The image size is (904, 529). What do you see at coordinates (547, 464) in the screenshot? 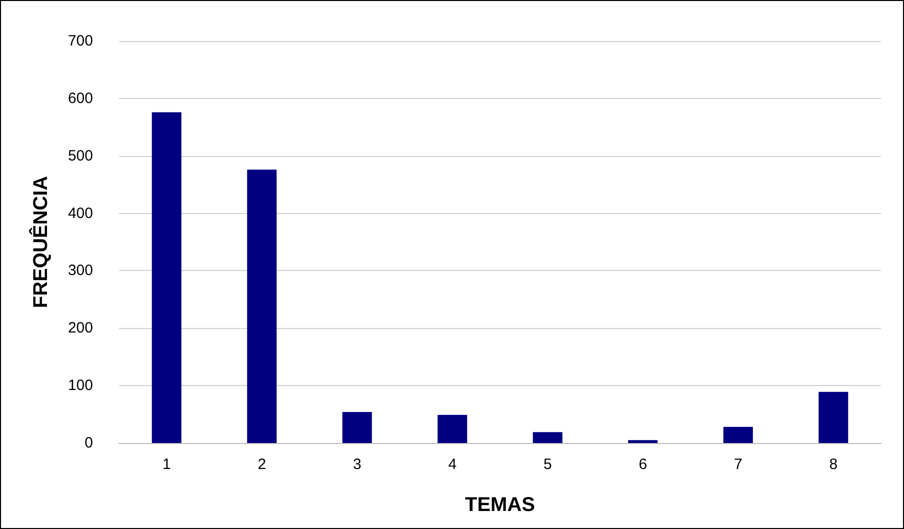
I see `x-tick-label: 5` at bounding box center [547, 464].